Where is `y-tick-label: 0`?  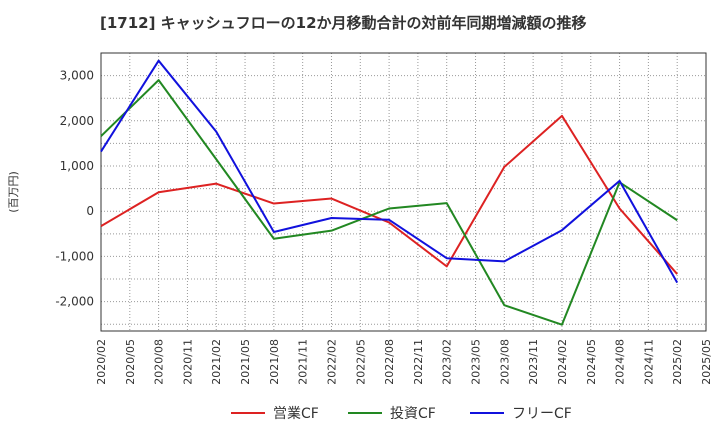
y-tick-label: 0 is located at coordinates (90, 211).